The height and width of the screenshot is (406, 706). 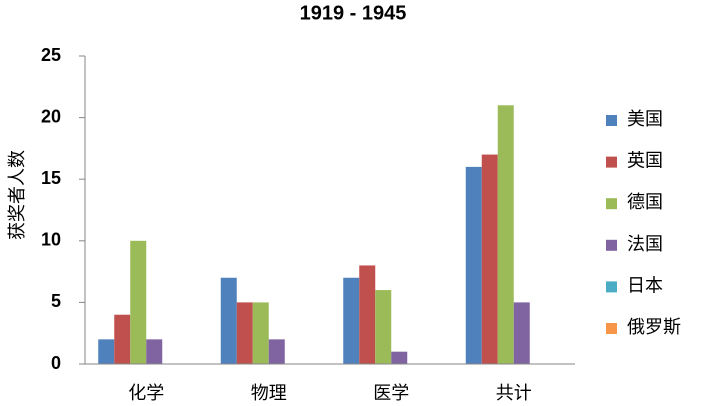 What do you see at coordinates (514, 393) in the screenshot?
I see `x-tick-label: 共计` at bounding box center [514, 393].